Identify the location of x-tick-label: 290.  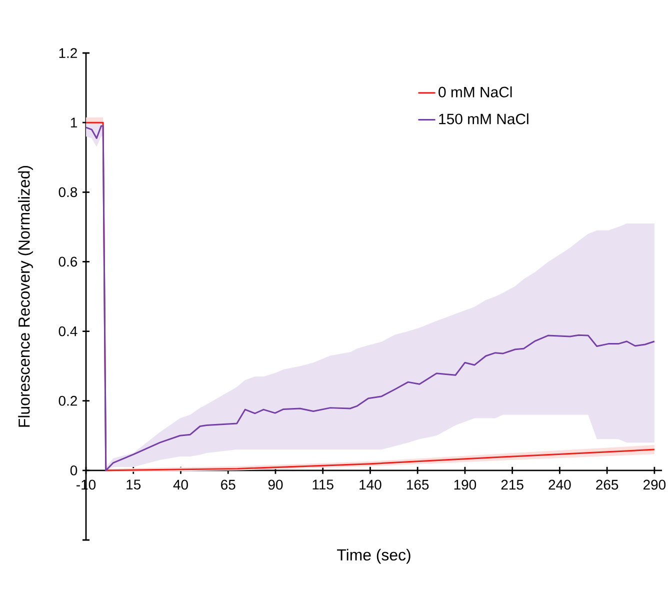
(654, 485).